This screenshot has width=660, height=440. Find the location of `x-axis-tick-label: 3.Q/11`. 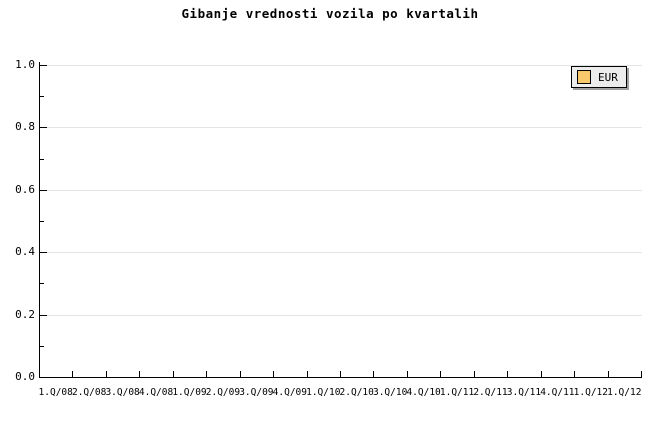

x-axis-tick-label: 3.Q/11 is located at coordinates (524, 392).